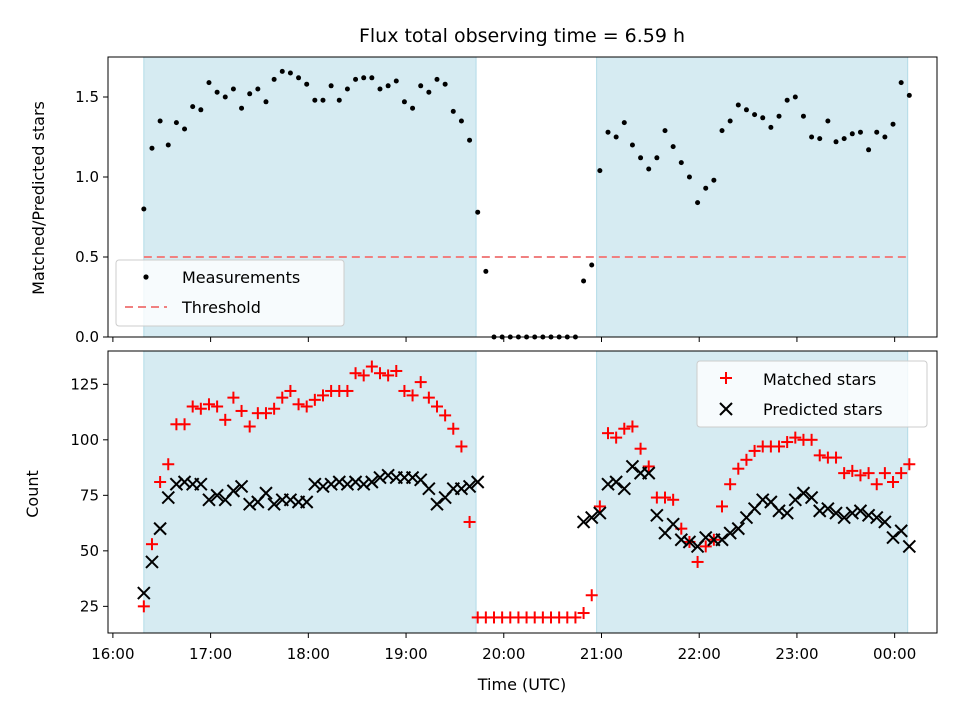 The width and height of the screenshot is (960, 720). Describe the element at coordinates (91, 217) in the screenshot. I see `top-y-ticks: 0.0 0.5 1.0 1.5` at that location.